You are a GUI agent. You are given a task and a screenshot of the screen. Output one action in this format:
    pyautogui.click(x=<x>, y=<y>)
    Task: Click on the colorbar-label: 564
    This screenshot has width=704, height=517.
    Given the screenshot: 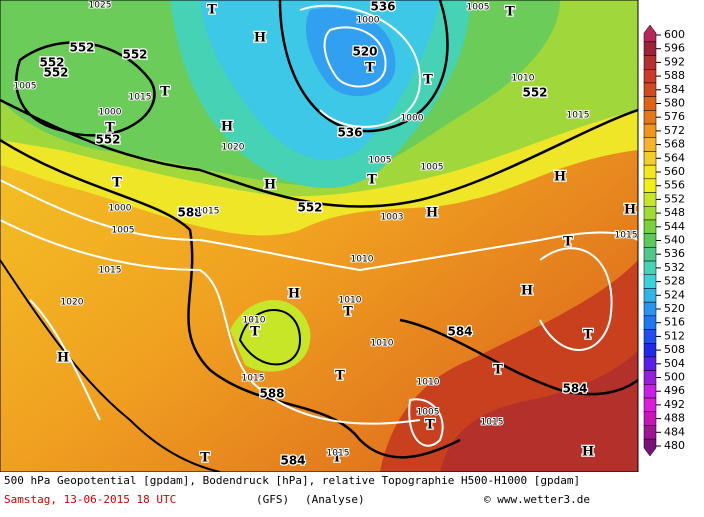 What is the action you would take?
    pyautogui.click(x=674, y=157)
    